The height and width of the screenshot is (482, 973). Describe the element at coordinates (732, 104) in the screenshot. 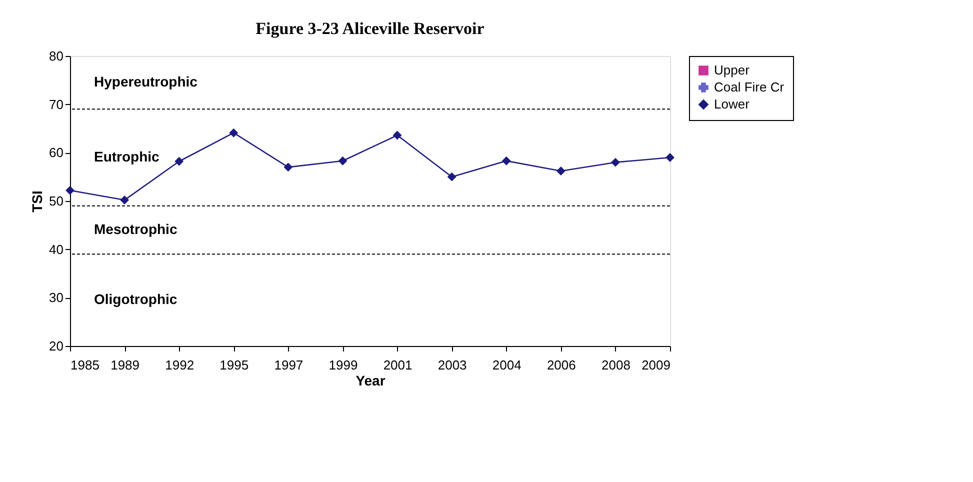

I see `legend-label: Lower` at that location.